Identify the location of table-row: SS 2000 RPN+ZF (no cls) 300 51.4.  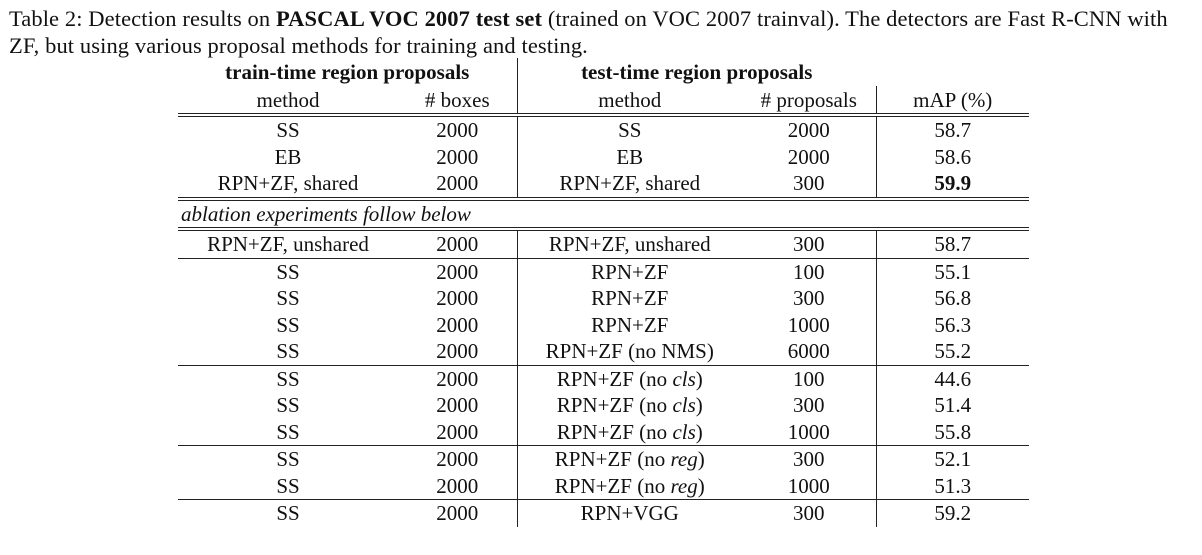
(603, 405).